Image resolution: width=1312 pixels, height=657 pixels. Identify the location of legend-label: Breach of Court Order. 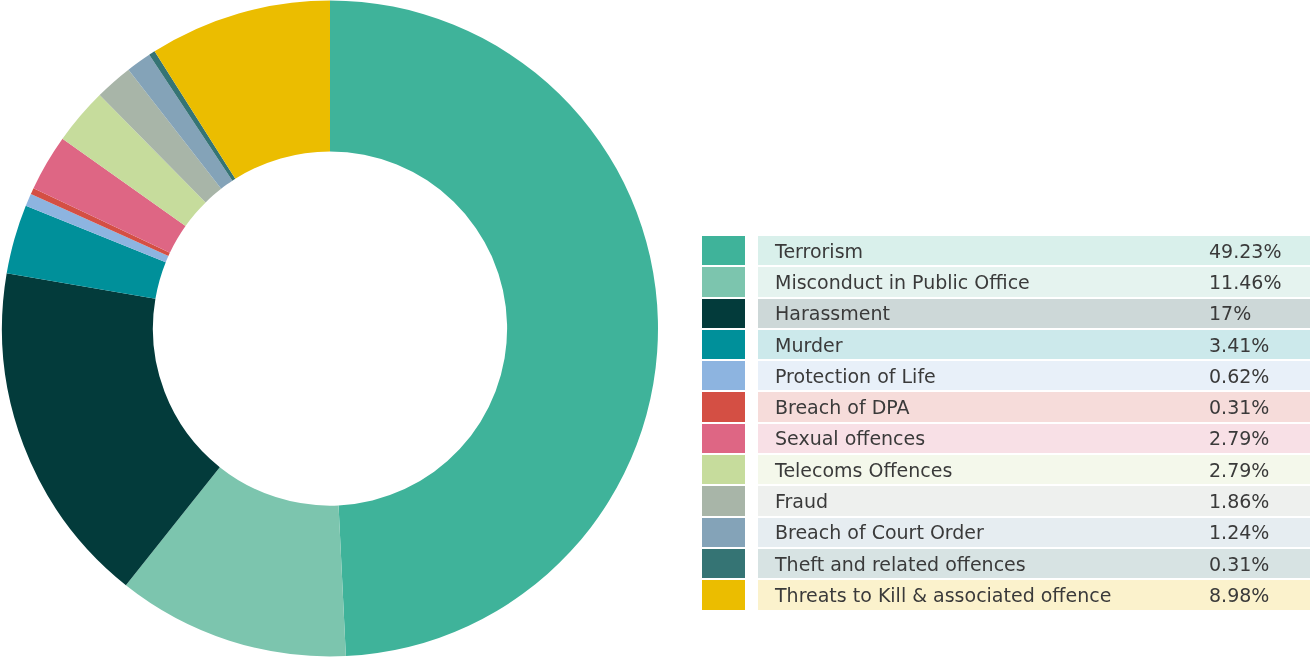
(879, 532).